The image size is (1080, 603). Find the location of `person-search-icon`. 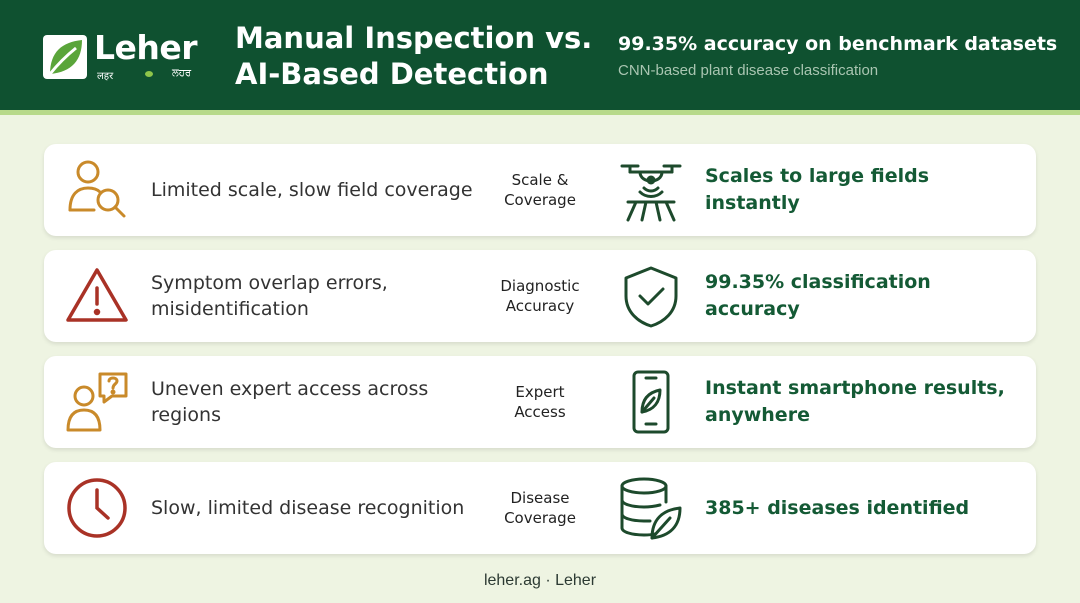

person-search-icon is located at coordinates (97, 189).